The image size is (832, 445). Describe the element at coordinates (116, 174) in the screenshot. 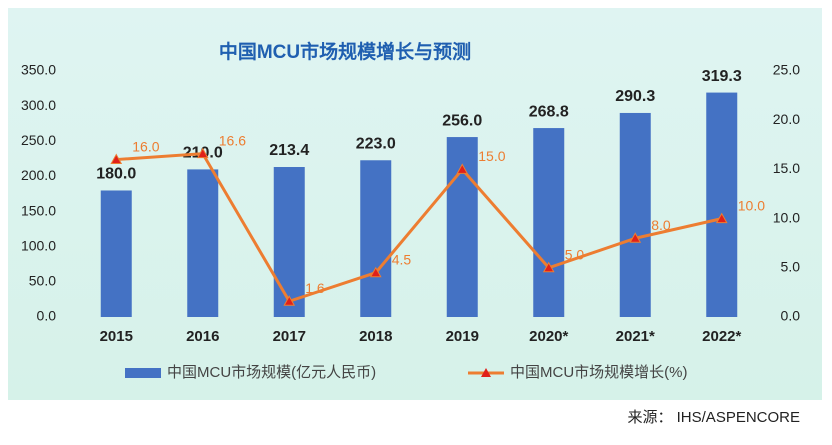

I see `bar-value-label: 180.0` at that location.